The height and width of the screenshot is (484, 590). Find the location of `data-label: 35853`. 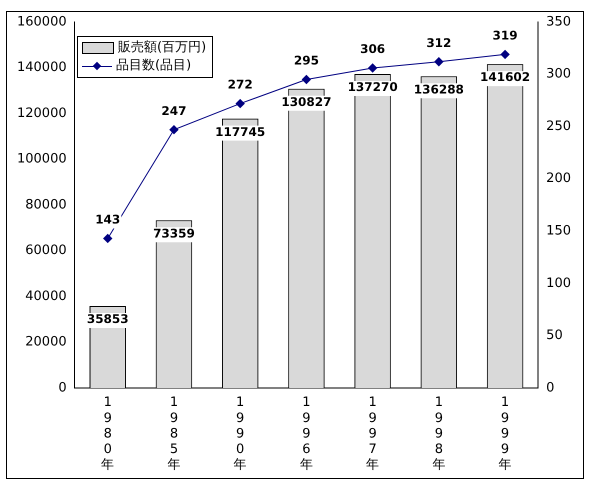

data-label: 35853 is located at coordinates (107, 319).